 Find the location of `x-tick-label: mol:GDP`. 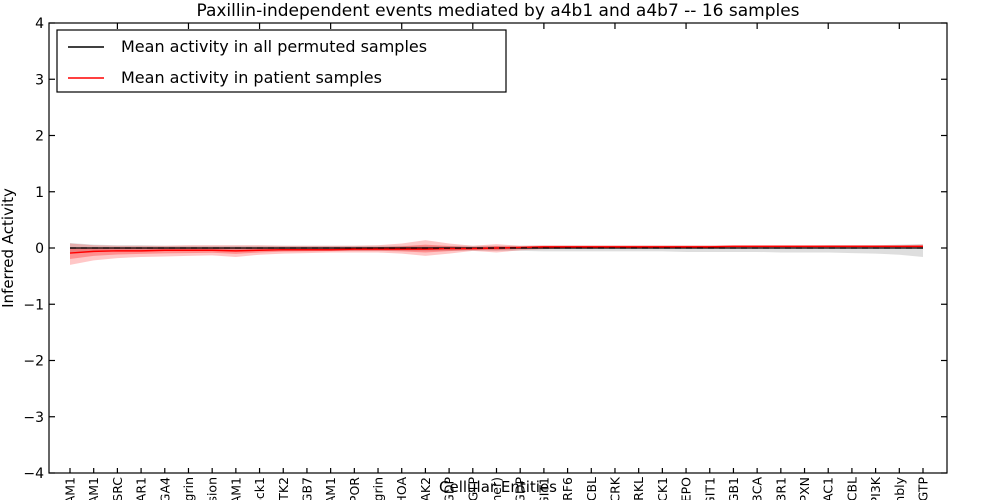

x-tick-label: mol:GDP is located at coordinates (449, 488).